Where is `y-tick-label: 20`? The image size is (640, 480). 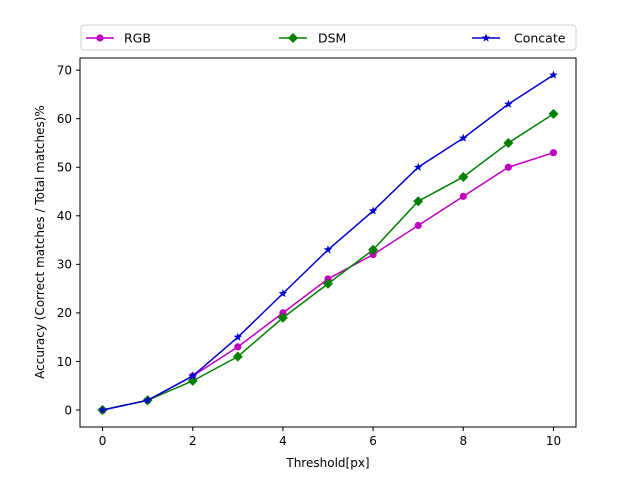
y-tick-label: 20 is located at coordinates (64, 313).